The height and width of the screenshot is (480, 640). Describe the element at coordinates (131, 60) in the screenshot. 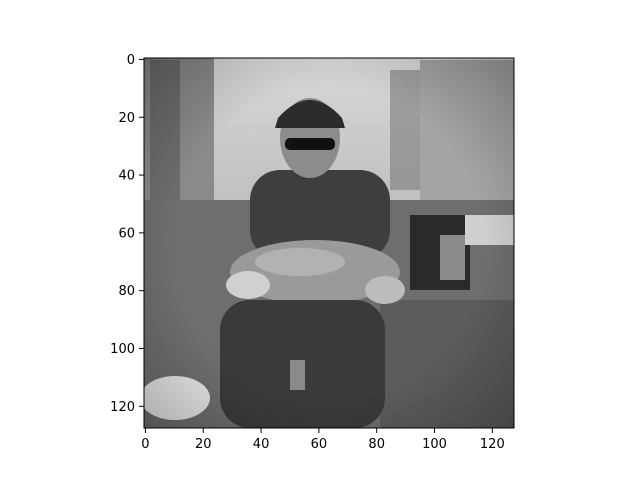

I see `y-tick-label: 0` at that location.